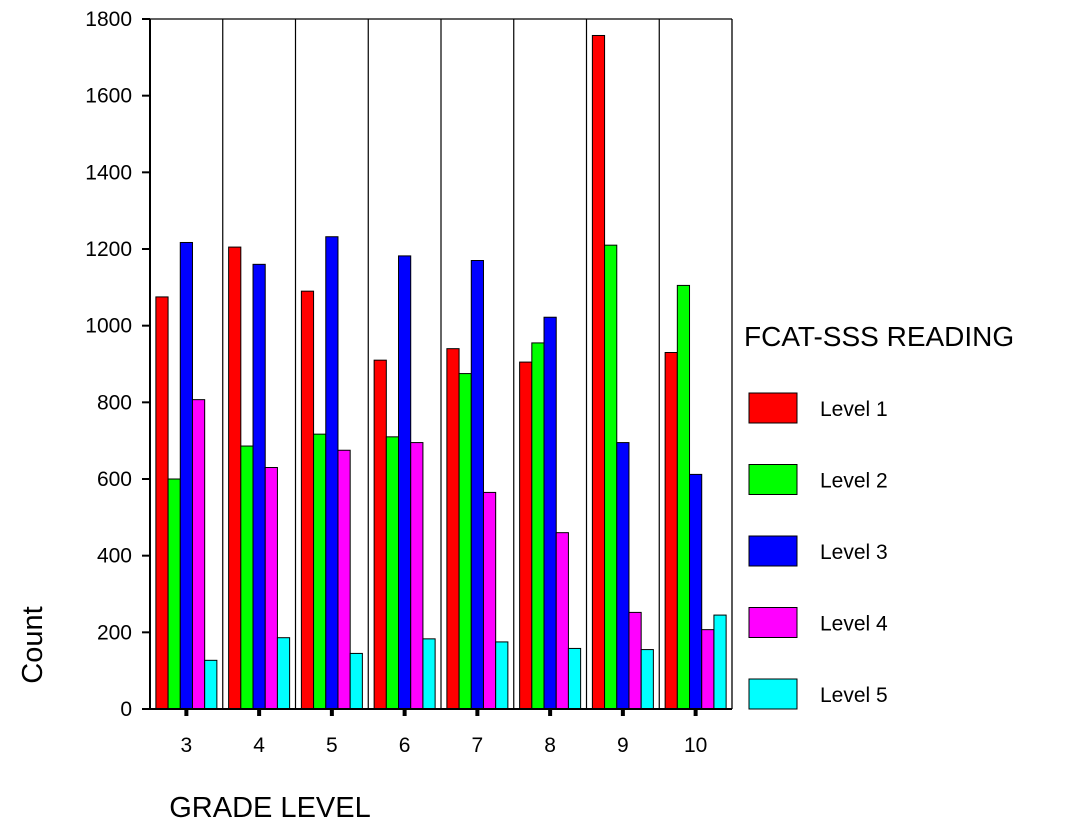 The image size is (1070, 838). Describe the element at coordinates (187, 745) in the screenshot. I see `x-tick-label: 3` at that location.